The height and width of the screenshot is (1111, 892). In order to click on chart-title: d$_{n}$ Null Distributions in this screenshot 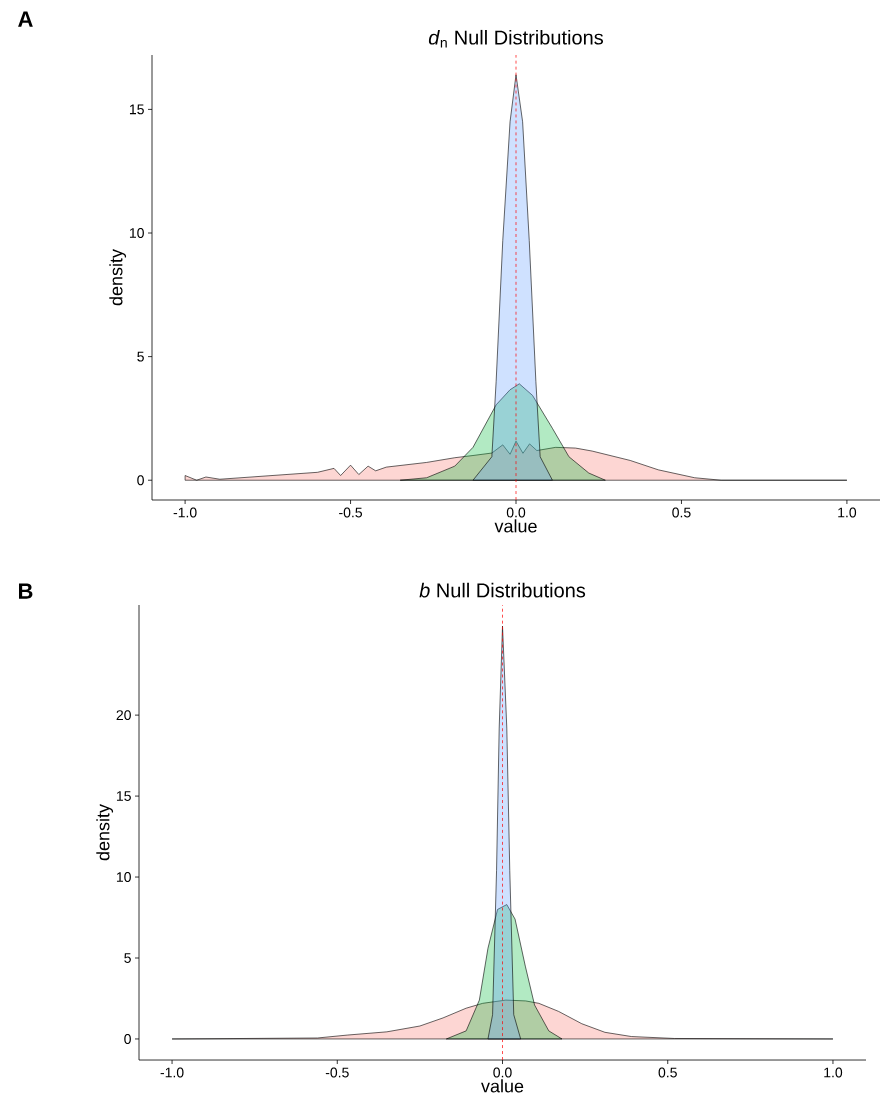, I will do `click(516, 38)`.